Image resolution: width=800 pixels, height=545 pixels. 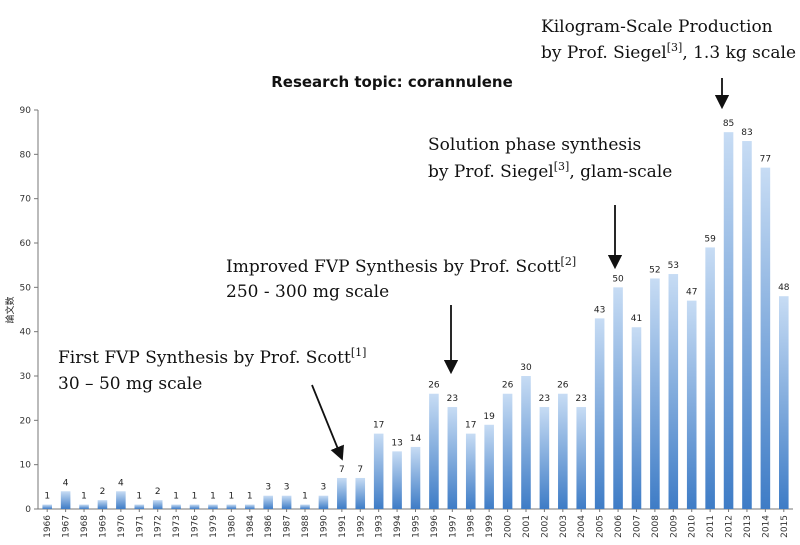 What do you see at coordinates (288, 526) in the screenshot?
I see `x-tick-label: 1987` at bounding box center [288, 526].